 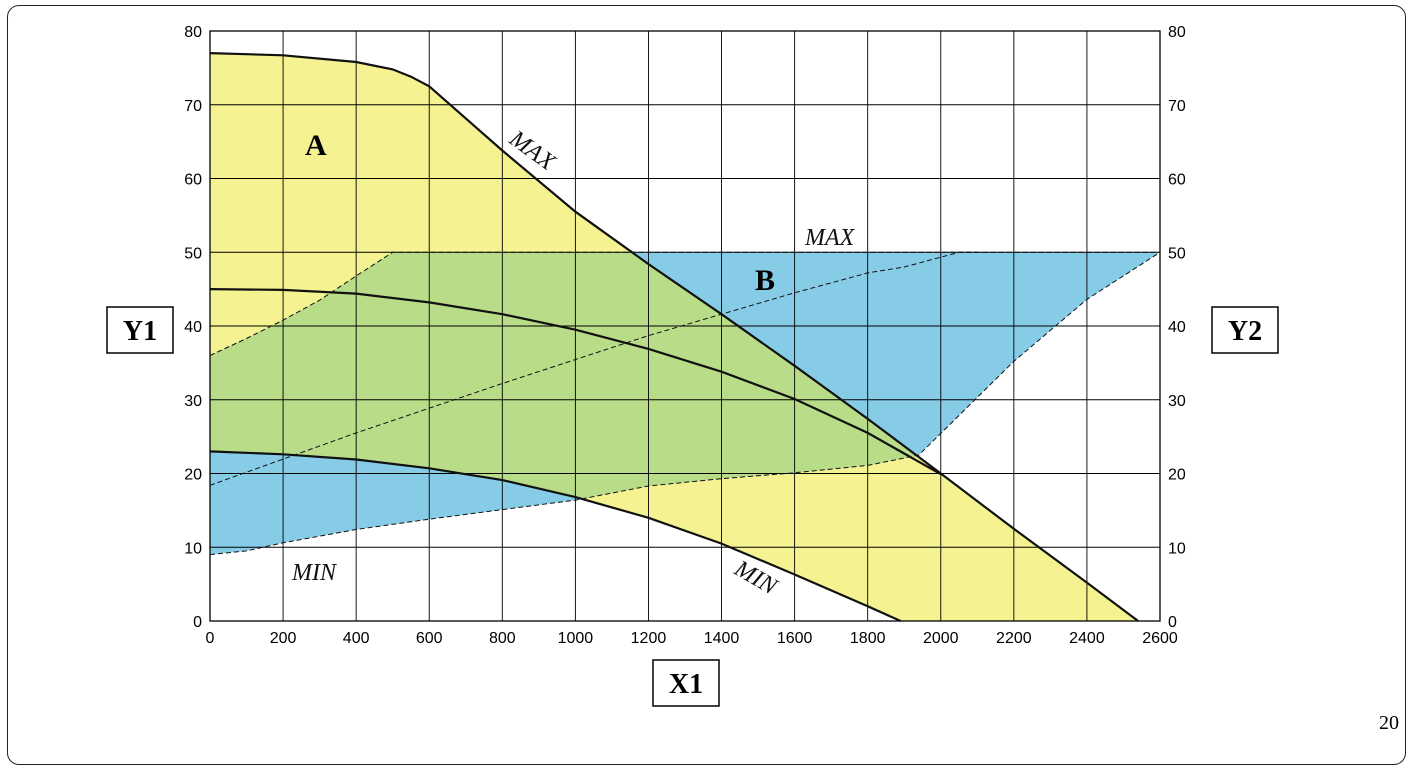 What do you see at coordinates (765, 280) in the screenshot?
I see `region-label-b: B` at bounding box center [765, 280].